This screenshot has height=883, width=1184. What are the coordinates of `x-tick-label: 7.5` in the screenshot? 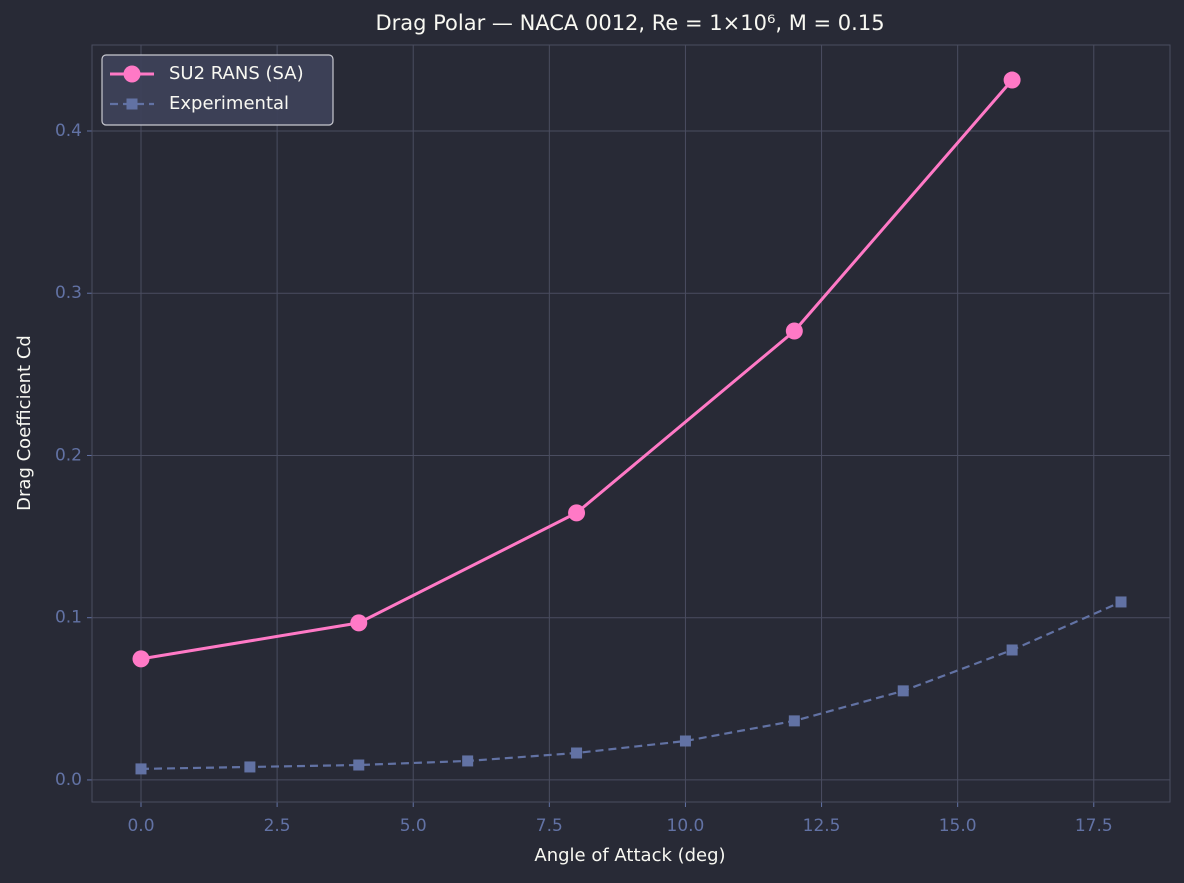 It's located at (549, 826).